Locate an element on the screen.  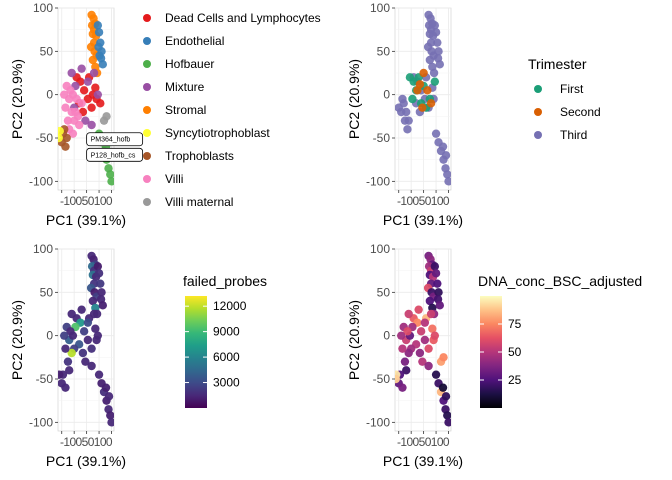
colorbar-tick-label: 12000 is located at coordinates (230, 306).